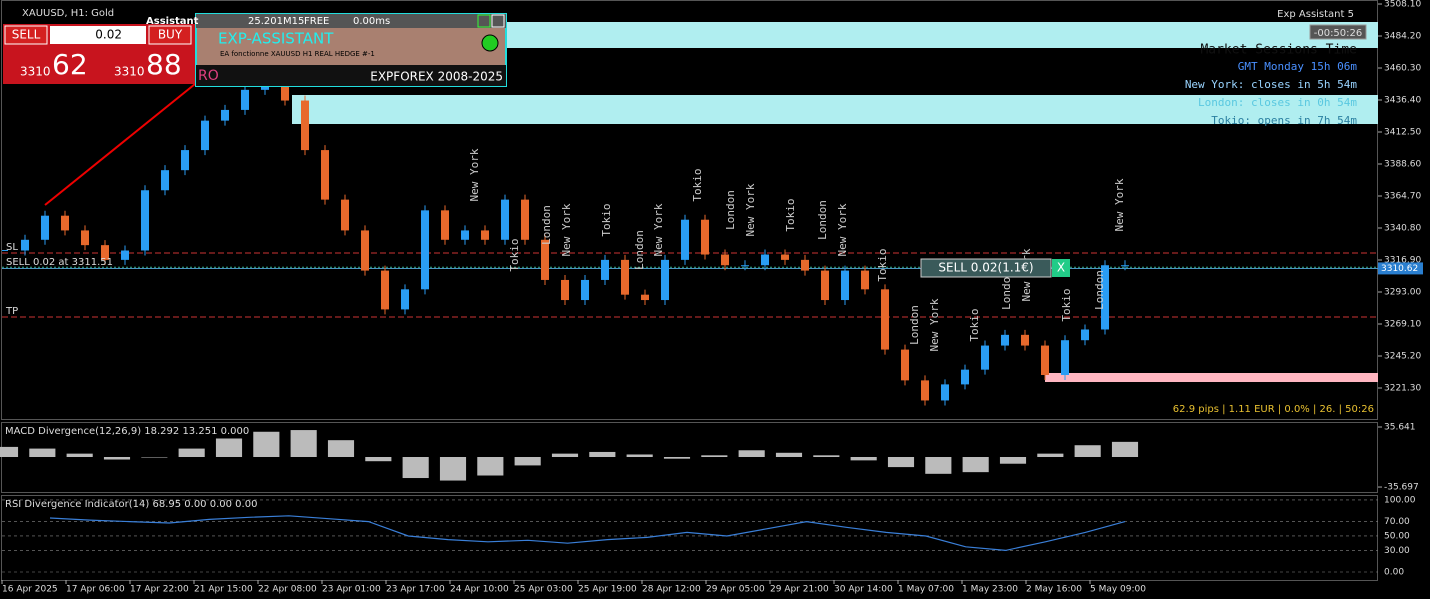 This screenshot has height=599, width=1430. What do you see at coordinates (1397, 551) in the screenshot?
I see `y-tick-label: 30.00` at bounding box center [1397, 551].